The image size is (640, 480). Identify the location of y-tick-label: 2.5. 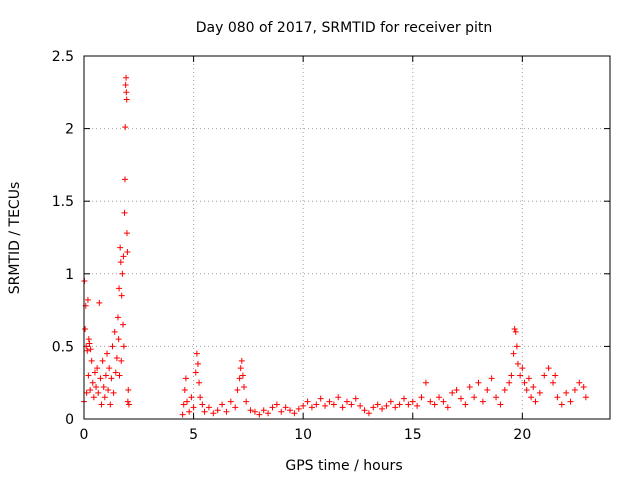
(63, 57).